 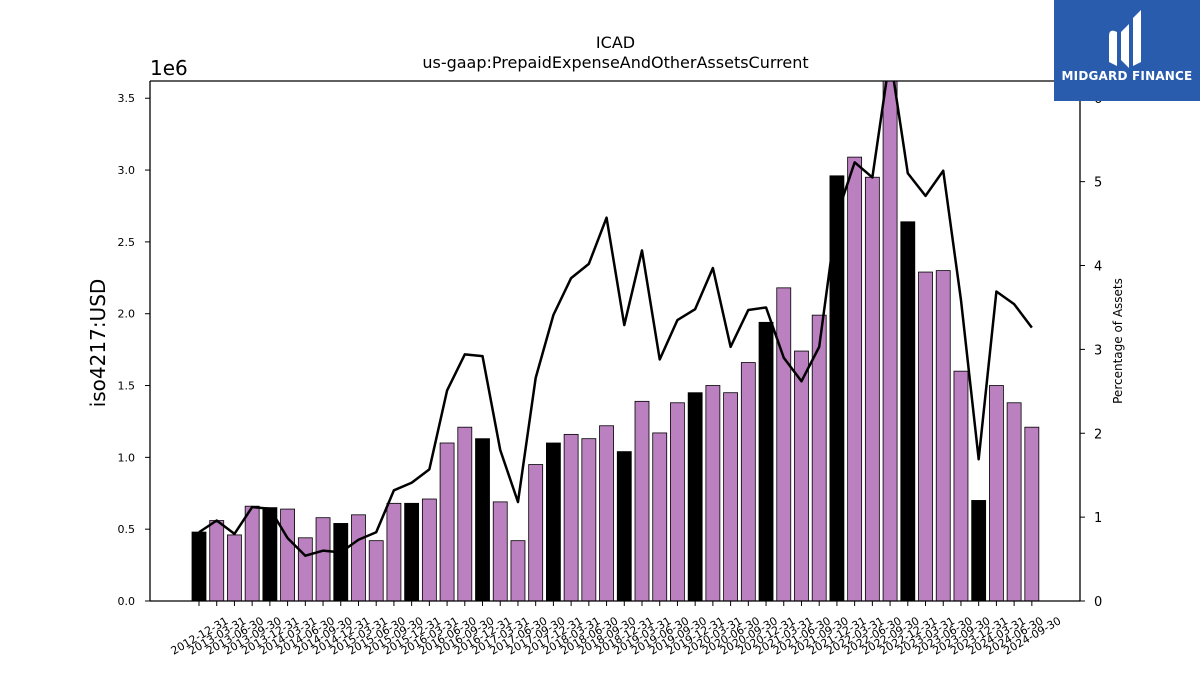 What do you see at coordinates (127, 457) in the screenshot?
I see `y-tick-left-label: 1.0` at bounding box center [127, 457].